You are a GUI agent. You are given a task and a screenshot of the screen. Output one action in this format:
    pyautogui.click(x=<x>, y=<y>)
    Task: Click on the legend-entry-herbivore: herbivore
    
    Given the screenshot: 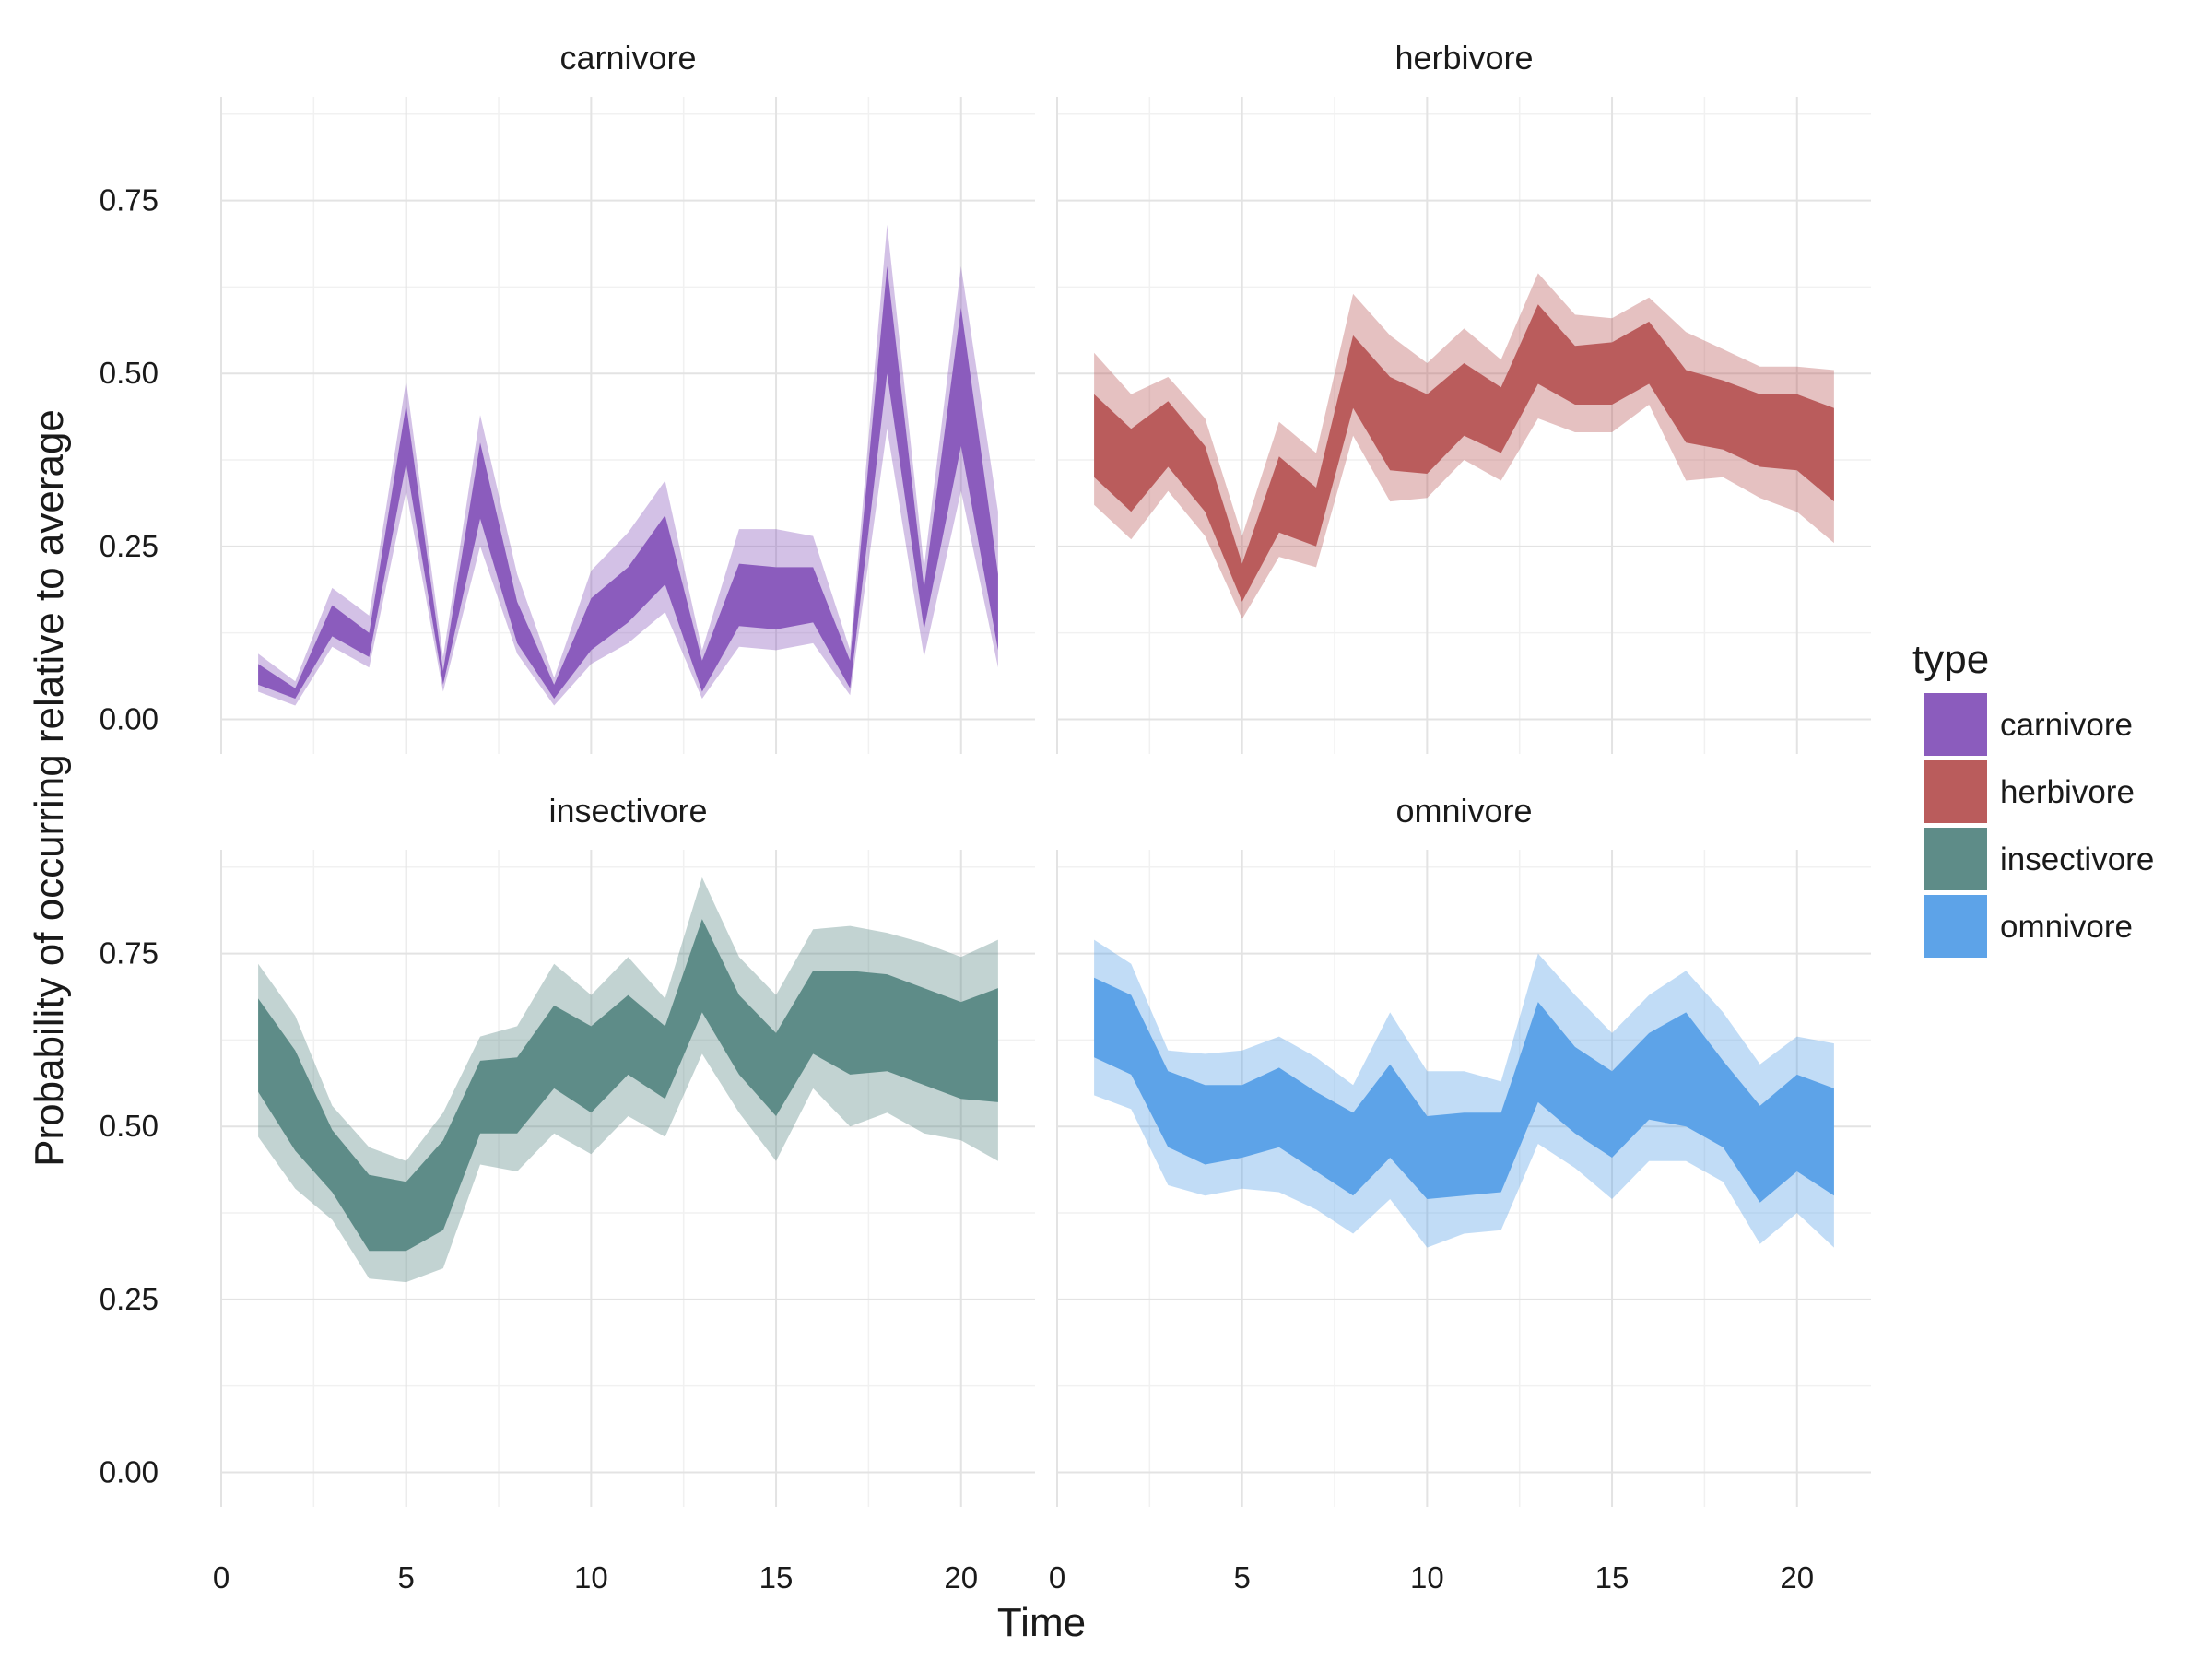 What is the action you would take?
    pyautogui.click(x=2029, y=791)
    